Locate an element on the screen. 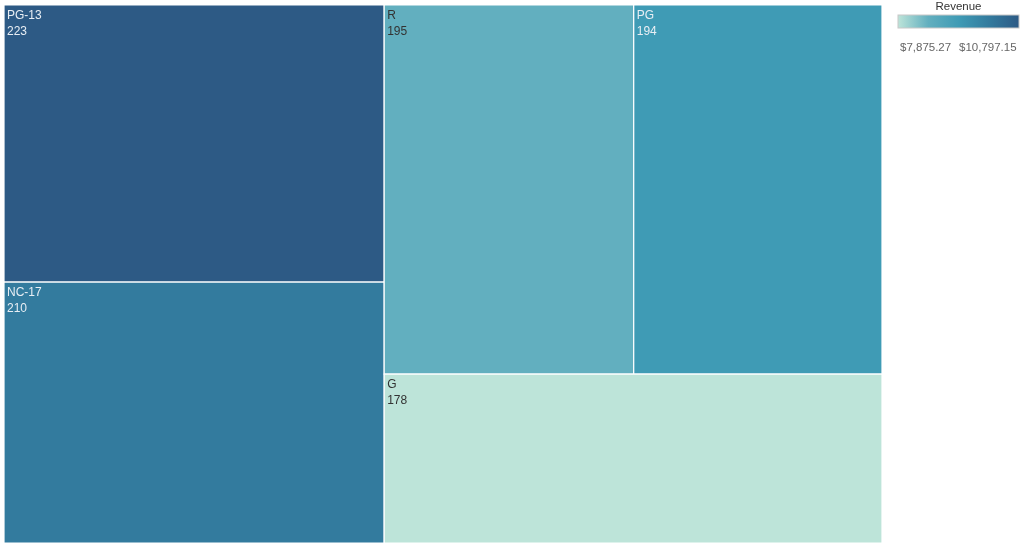  data-label: 178 is located at coordinates (397, 399).